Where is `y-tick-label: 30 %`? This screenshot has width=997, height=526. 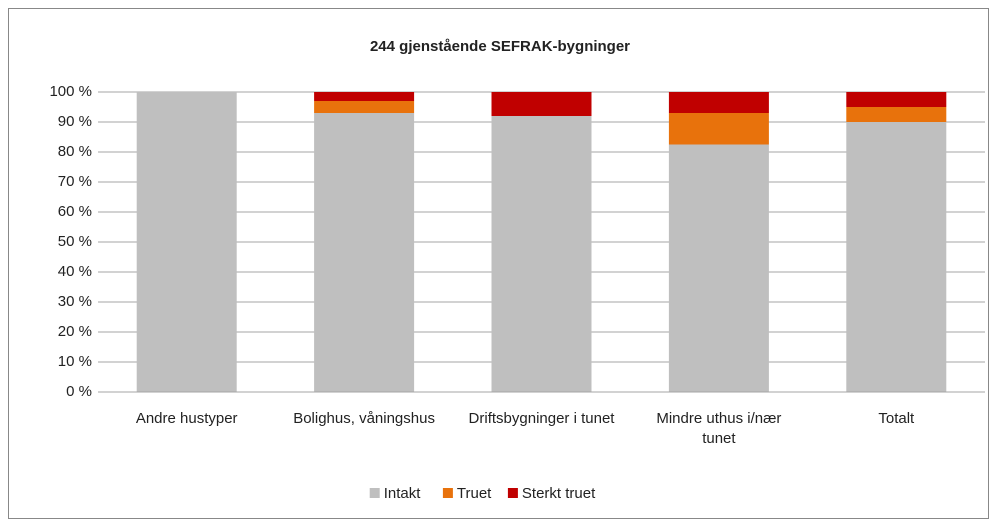
y-tick-label: 30 % is located at coordinates (75, 301).